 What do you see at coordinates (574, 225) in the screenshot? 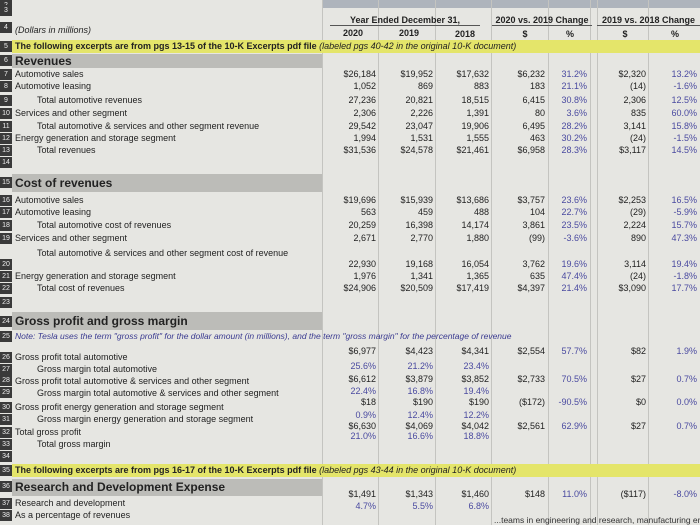
I see `cell: 23.5%` at bounding box center [574, 225].